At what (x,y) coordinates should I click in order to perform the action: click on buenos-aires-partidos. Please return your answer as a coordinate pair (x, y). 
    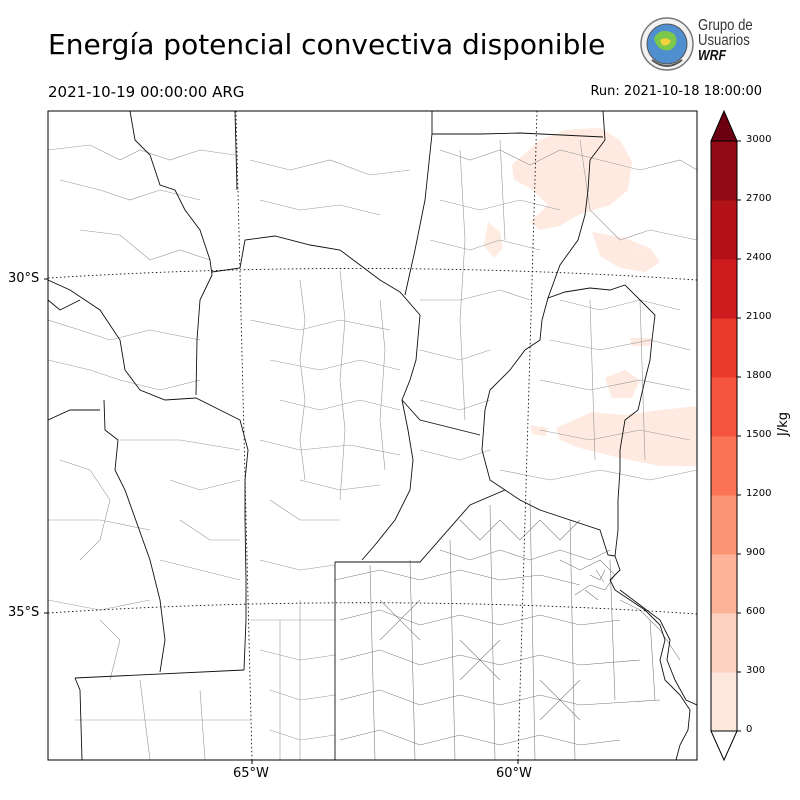
    Looking at the image, I should click on (507, 629).